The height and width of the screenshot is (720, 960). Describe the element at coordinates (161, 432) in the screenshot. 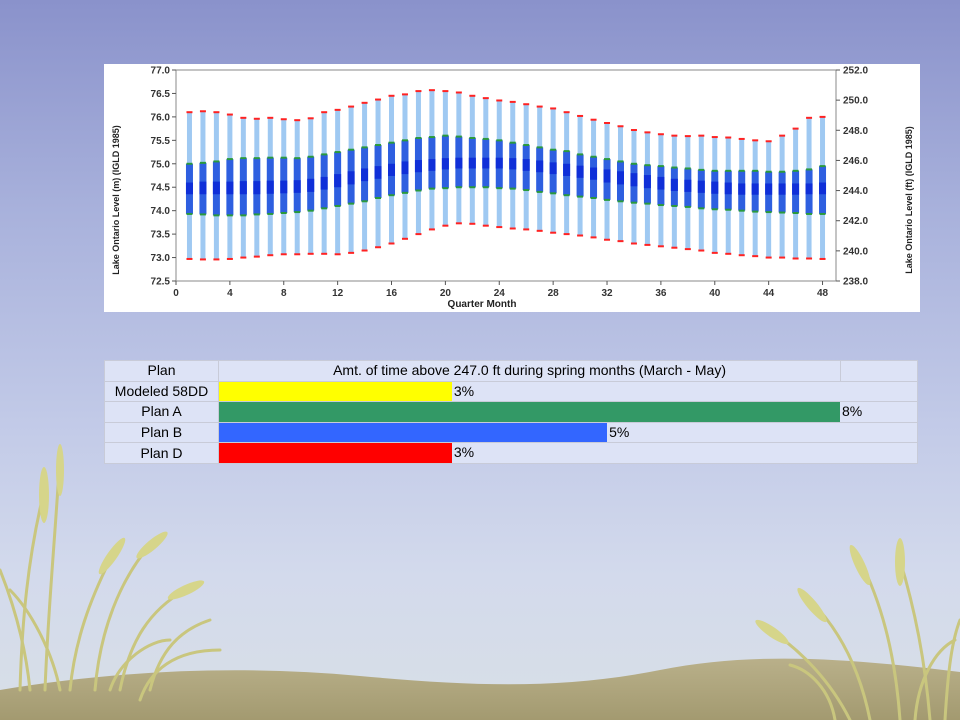

I see `row-label: Plan B` at that location.